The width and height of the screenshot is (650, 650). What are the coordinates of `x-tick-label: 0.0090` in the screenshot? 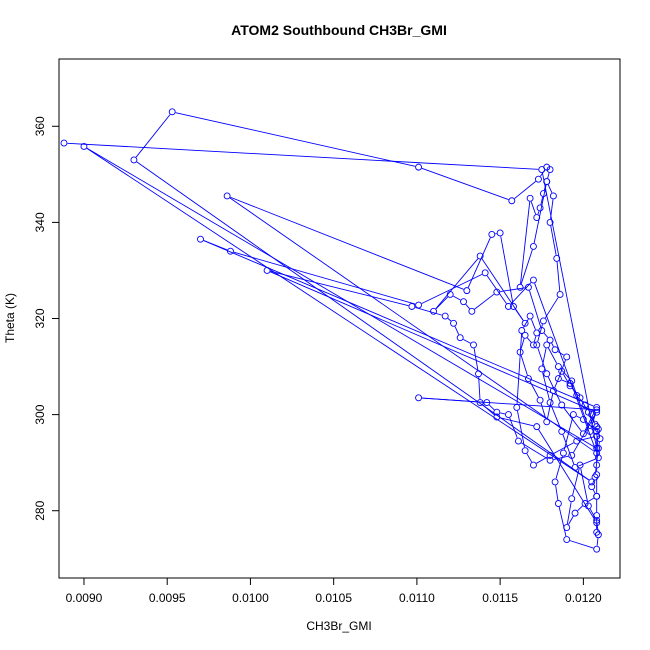 It's located at (84, 598).